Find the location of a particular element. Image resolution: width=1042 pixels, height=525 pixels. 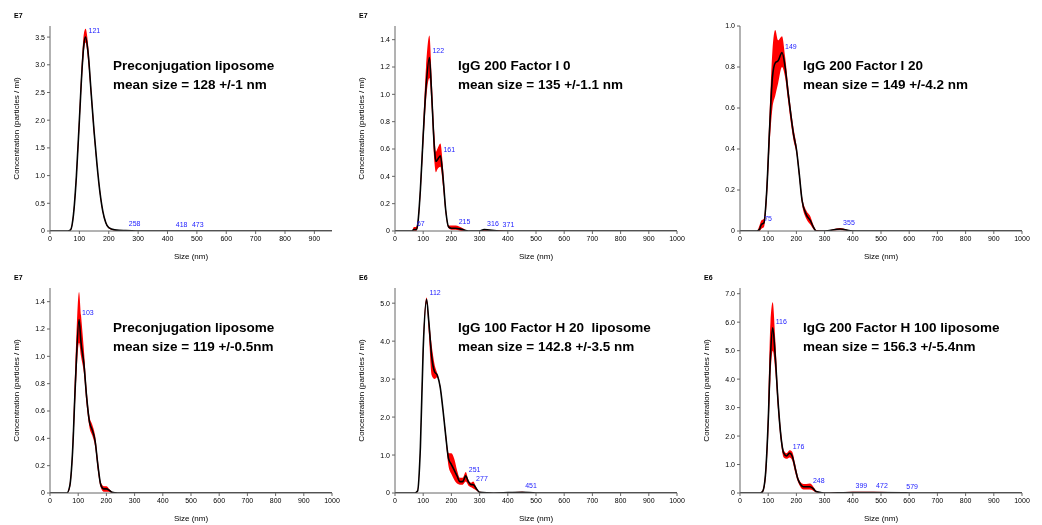

text: mean size = 149 +/-4.2 nm is located at coordinates (886, 85).